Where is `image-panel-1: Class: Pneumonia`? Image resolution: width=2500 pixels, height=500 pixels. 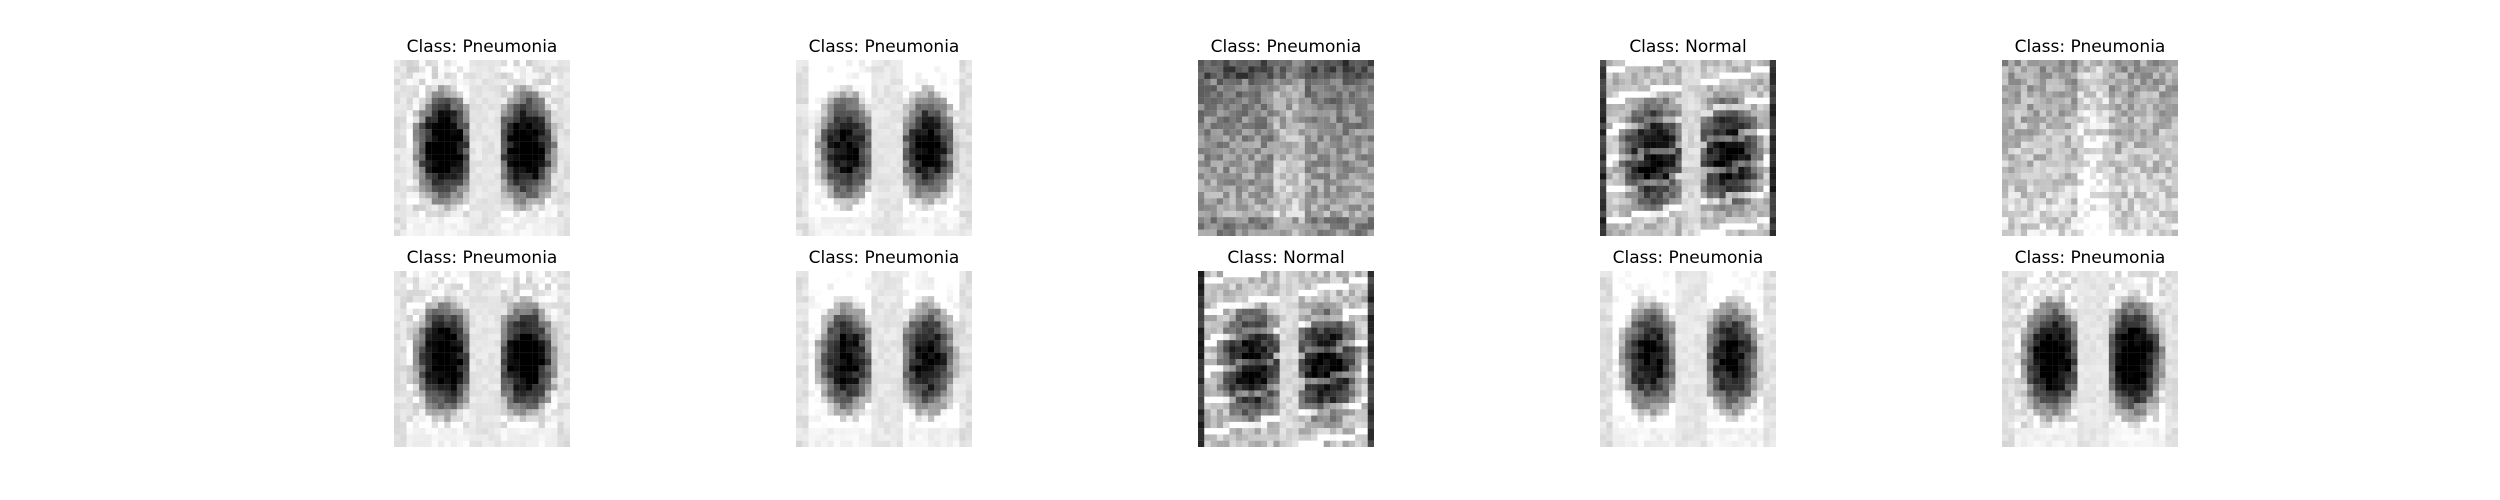
image-panel-1: Class: Pneumonia is located at coordinates (482, 136).